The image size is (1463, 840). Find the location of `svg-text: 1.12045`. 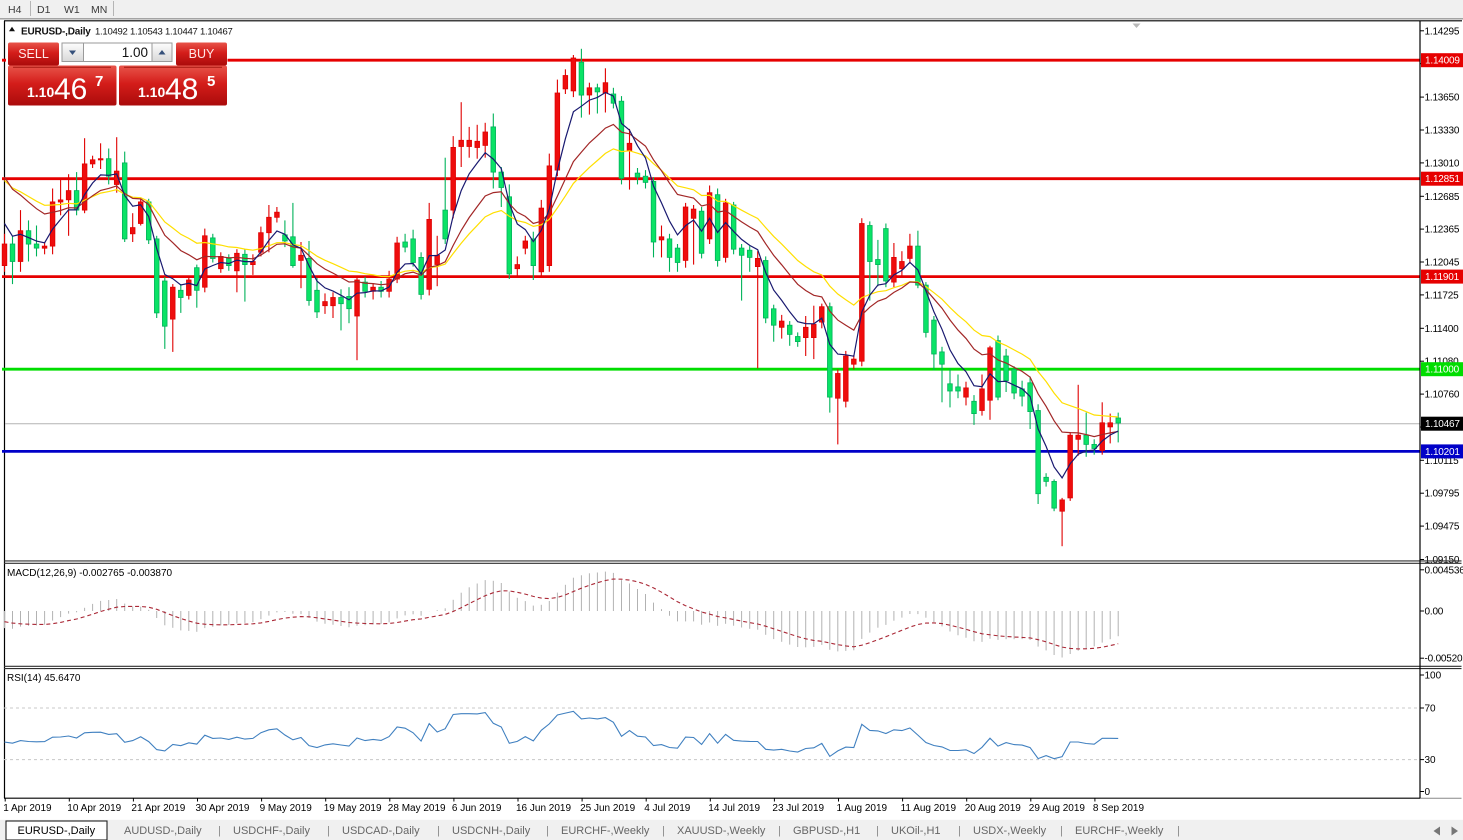

svg-text: 1.12045 is located at coordinates (1442, 263).